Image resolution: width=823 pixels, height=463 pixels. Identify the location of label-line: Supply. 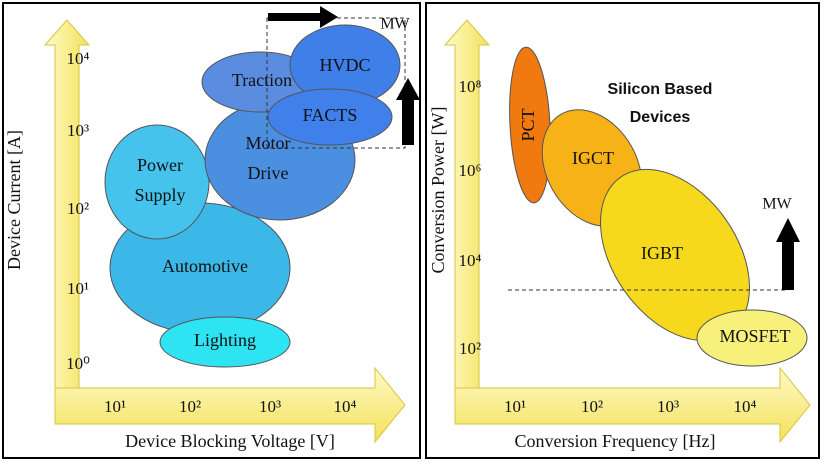
(159, 195).